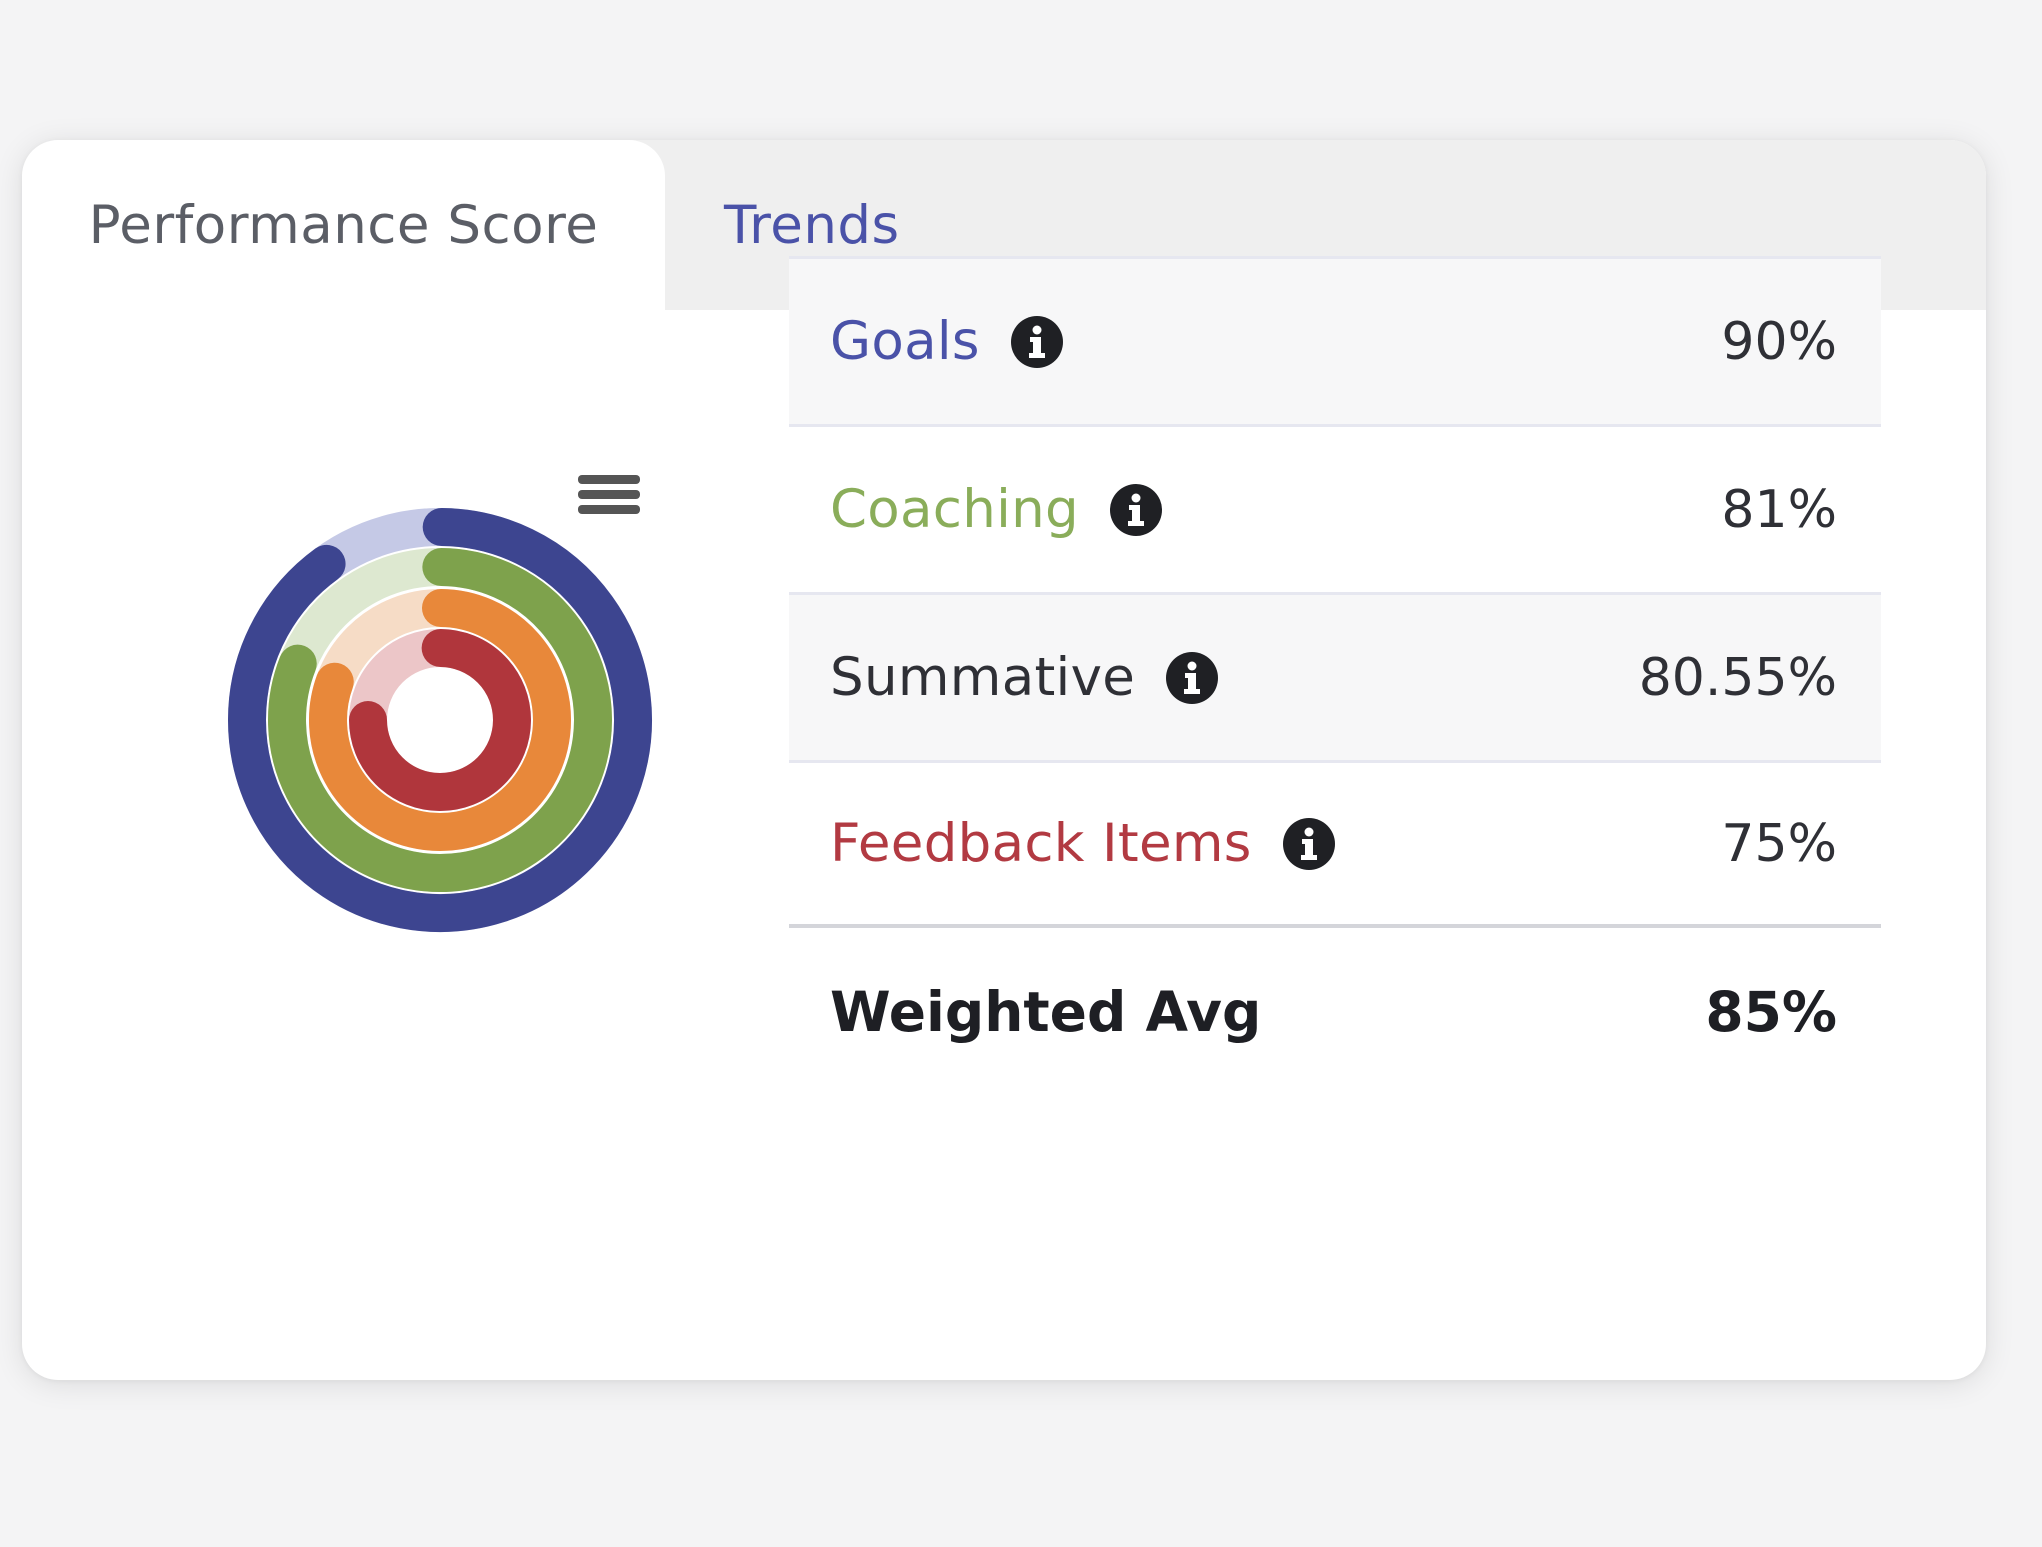 This screenshot has width=2042, height=1547. I want to click on metric-label: Coaching, so click(954, 509).